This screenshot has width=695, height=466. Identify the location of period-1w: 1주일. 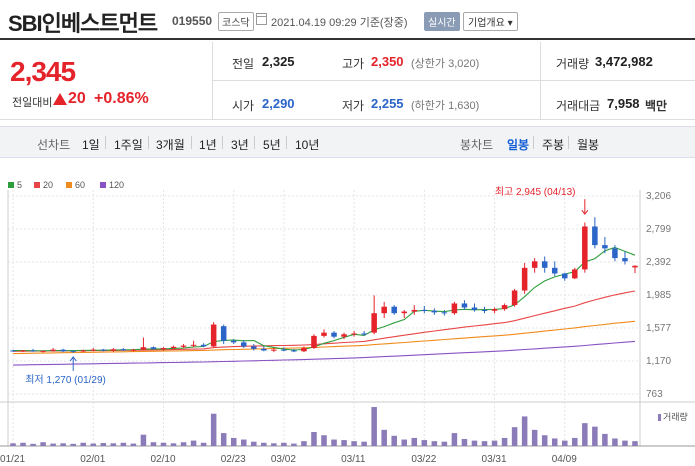
(128, 145).